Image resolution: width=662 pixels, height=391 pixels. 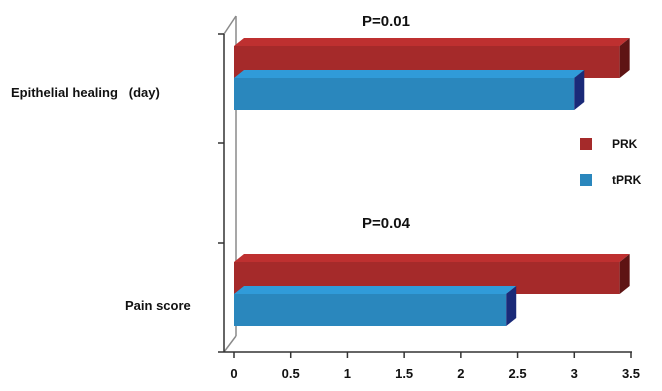 What do you see at coordinates (233, 373) in the screenshot?
I see `x-tick-label: 0` at bounding box center [233, 373].